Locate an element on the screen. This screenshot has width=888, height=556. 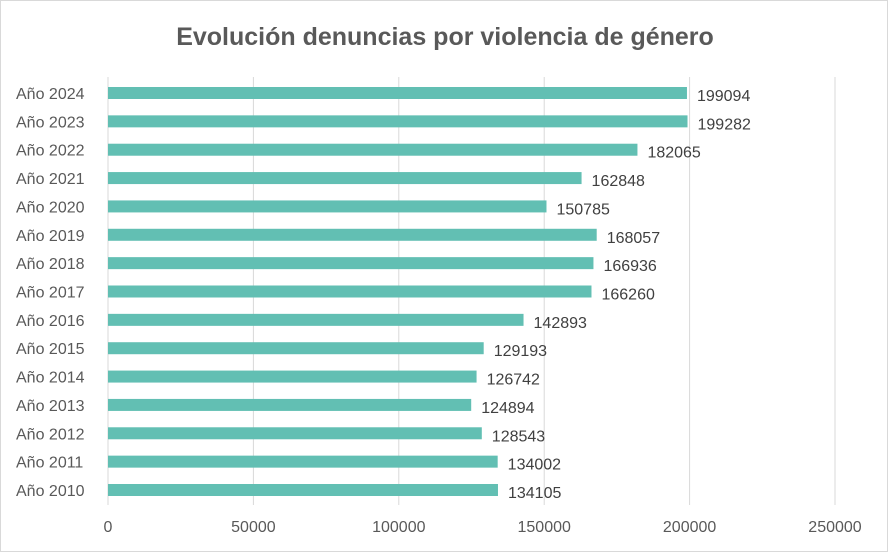
data-label: 142893 is located at coordinates (560, 323).